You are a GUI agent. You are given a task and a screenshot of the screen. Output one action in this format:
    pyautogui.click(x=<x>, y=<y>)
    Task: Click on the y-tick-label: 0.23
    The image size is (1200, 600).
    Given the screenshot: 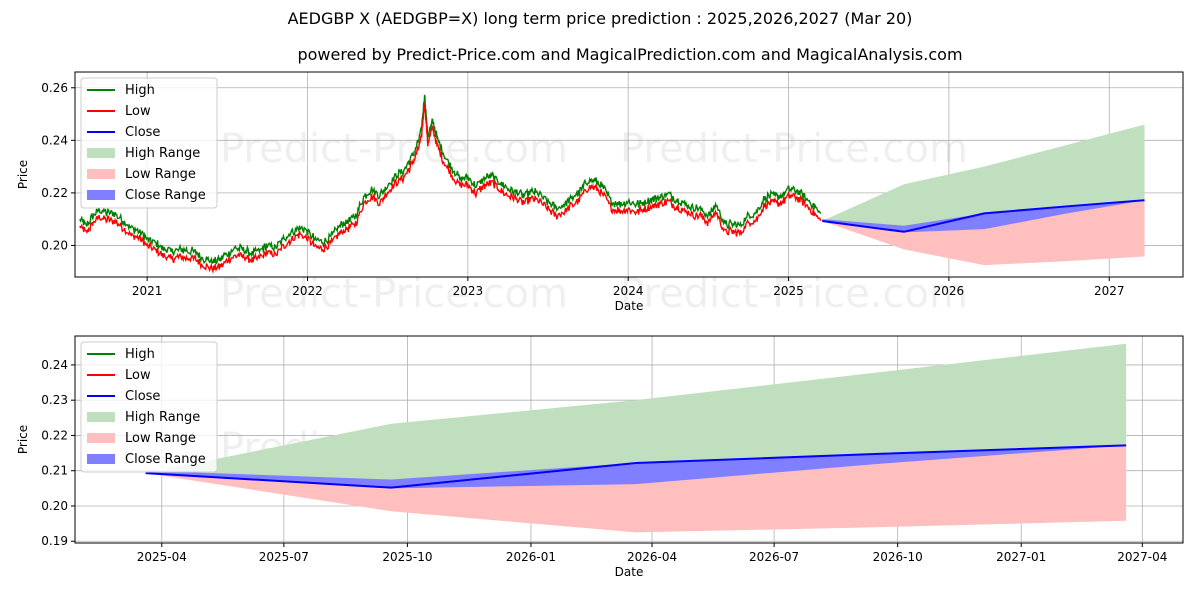 What is the action you would take?
    pyautogui.click(x=54, y=400)
    